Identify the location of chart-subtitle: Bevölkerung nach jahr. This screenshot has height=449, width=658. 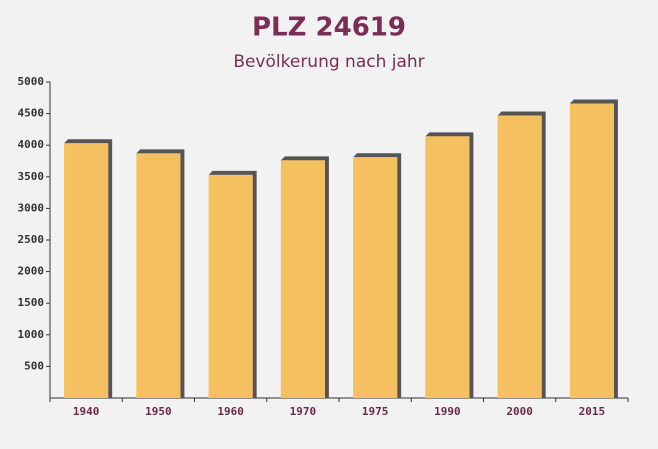
(328, 62).